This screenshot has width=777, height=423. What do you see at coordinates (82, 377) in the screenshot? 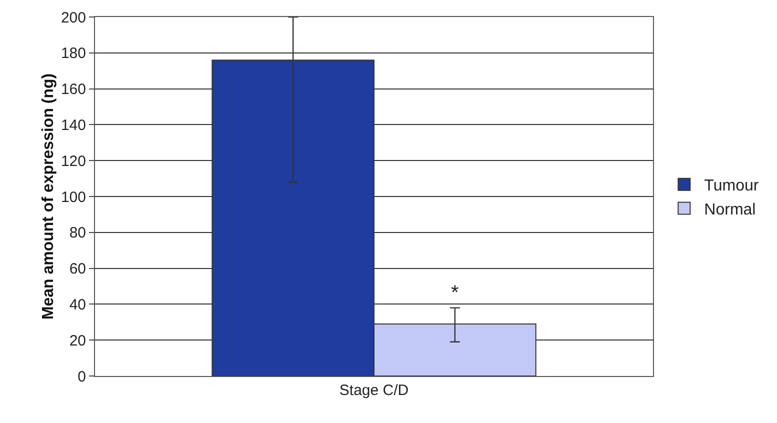
I see `y-tick-label: 0` at bounding box center [82, 377].